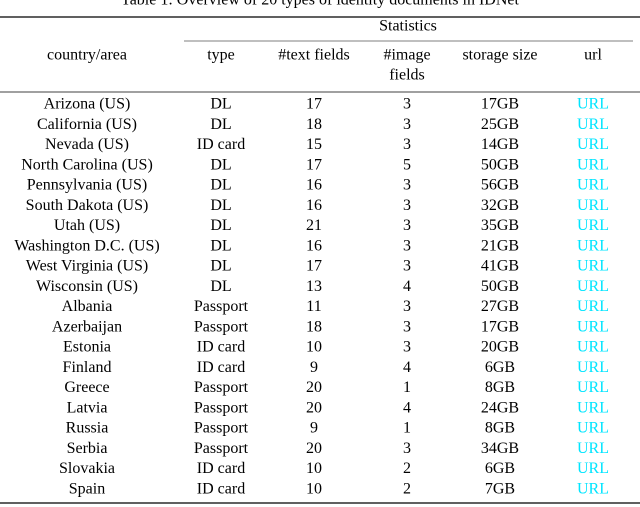 The image size is (640, 507). What do you see at coordinates (87, 407) in the screenshot?
I see `cell: Latvia` at bounding box center [87, 407].